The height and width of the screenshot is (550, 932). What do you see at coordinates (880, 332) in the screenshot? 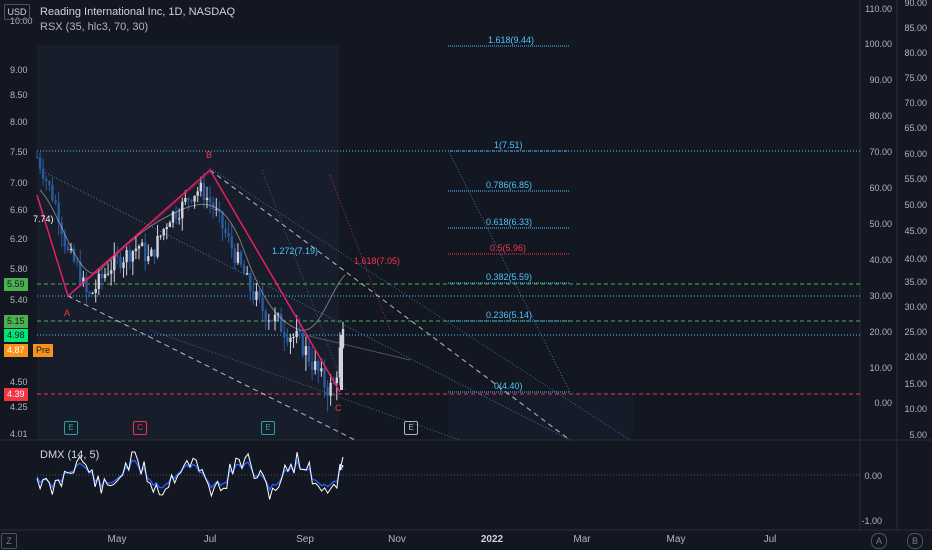
I see `rsx-tick-label: 20.00` at bounding box center [880, 332].